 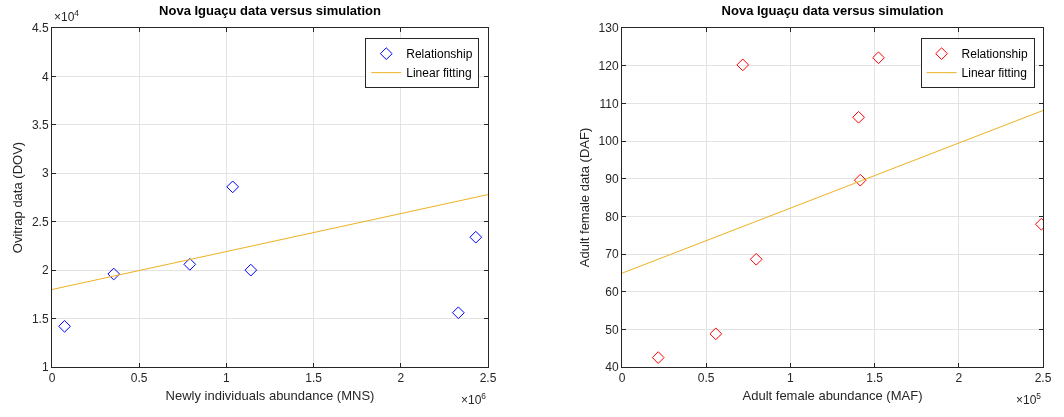 I want to click on y-tick-label: 130, so click(x=608, y=28).